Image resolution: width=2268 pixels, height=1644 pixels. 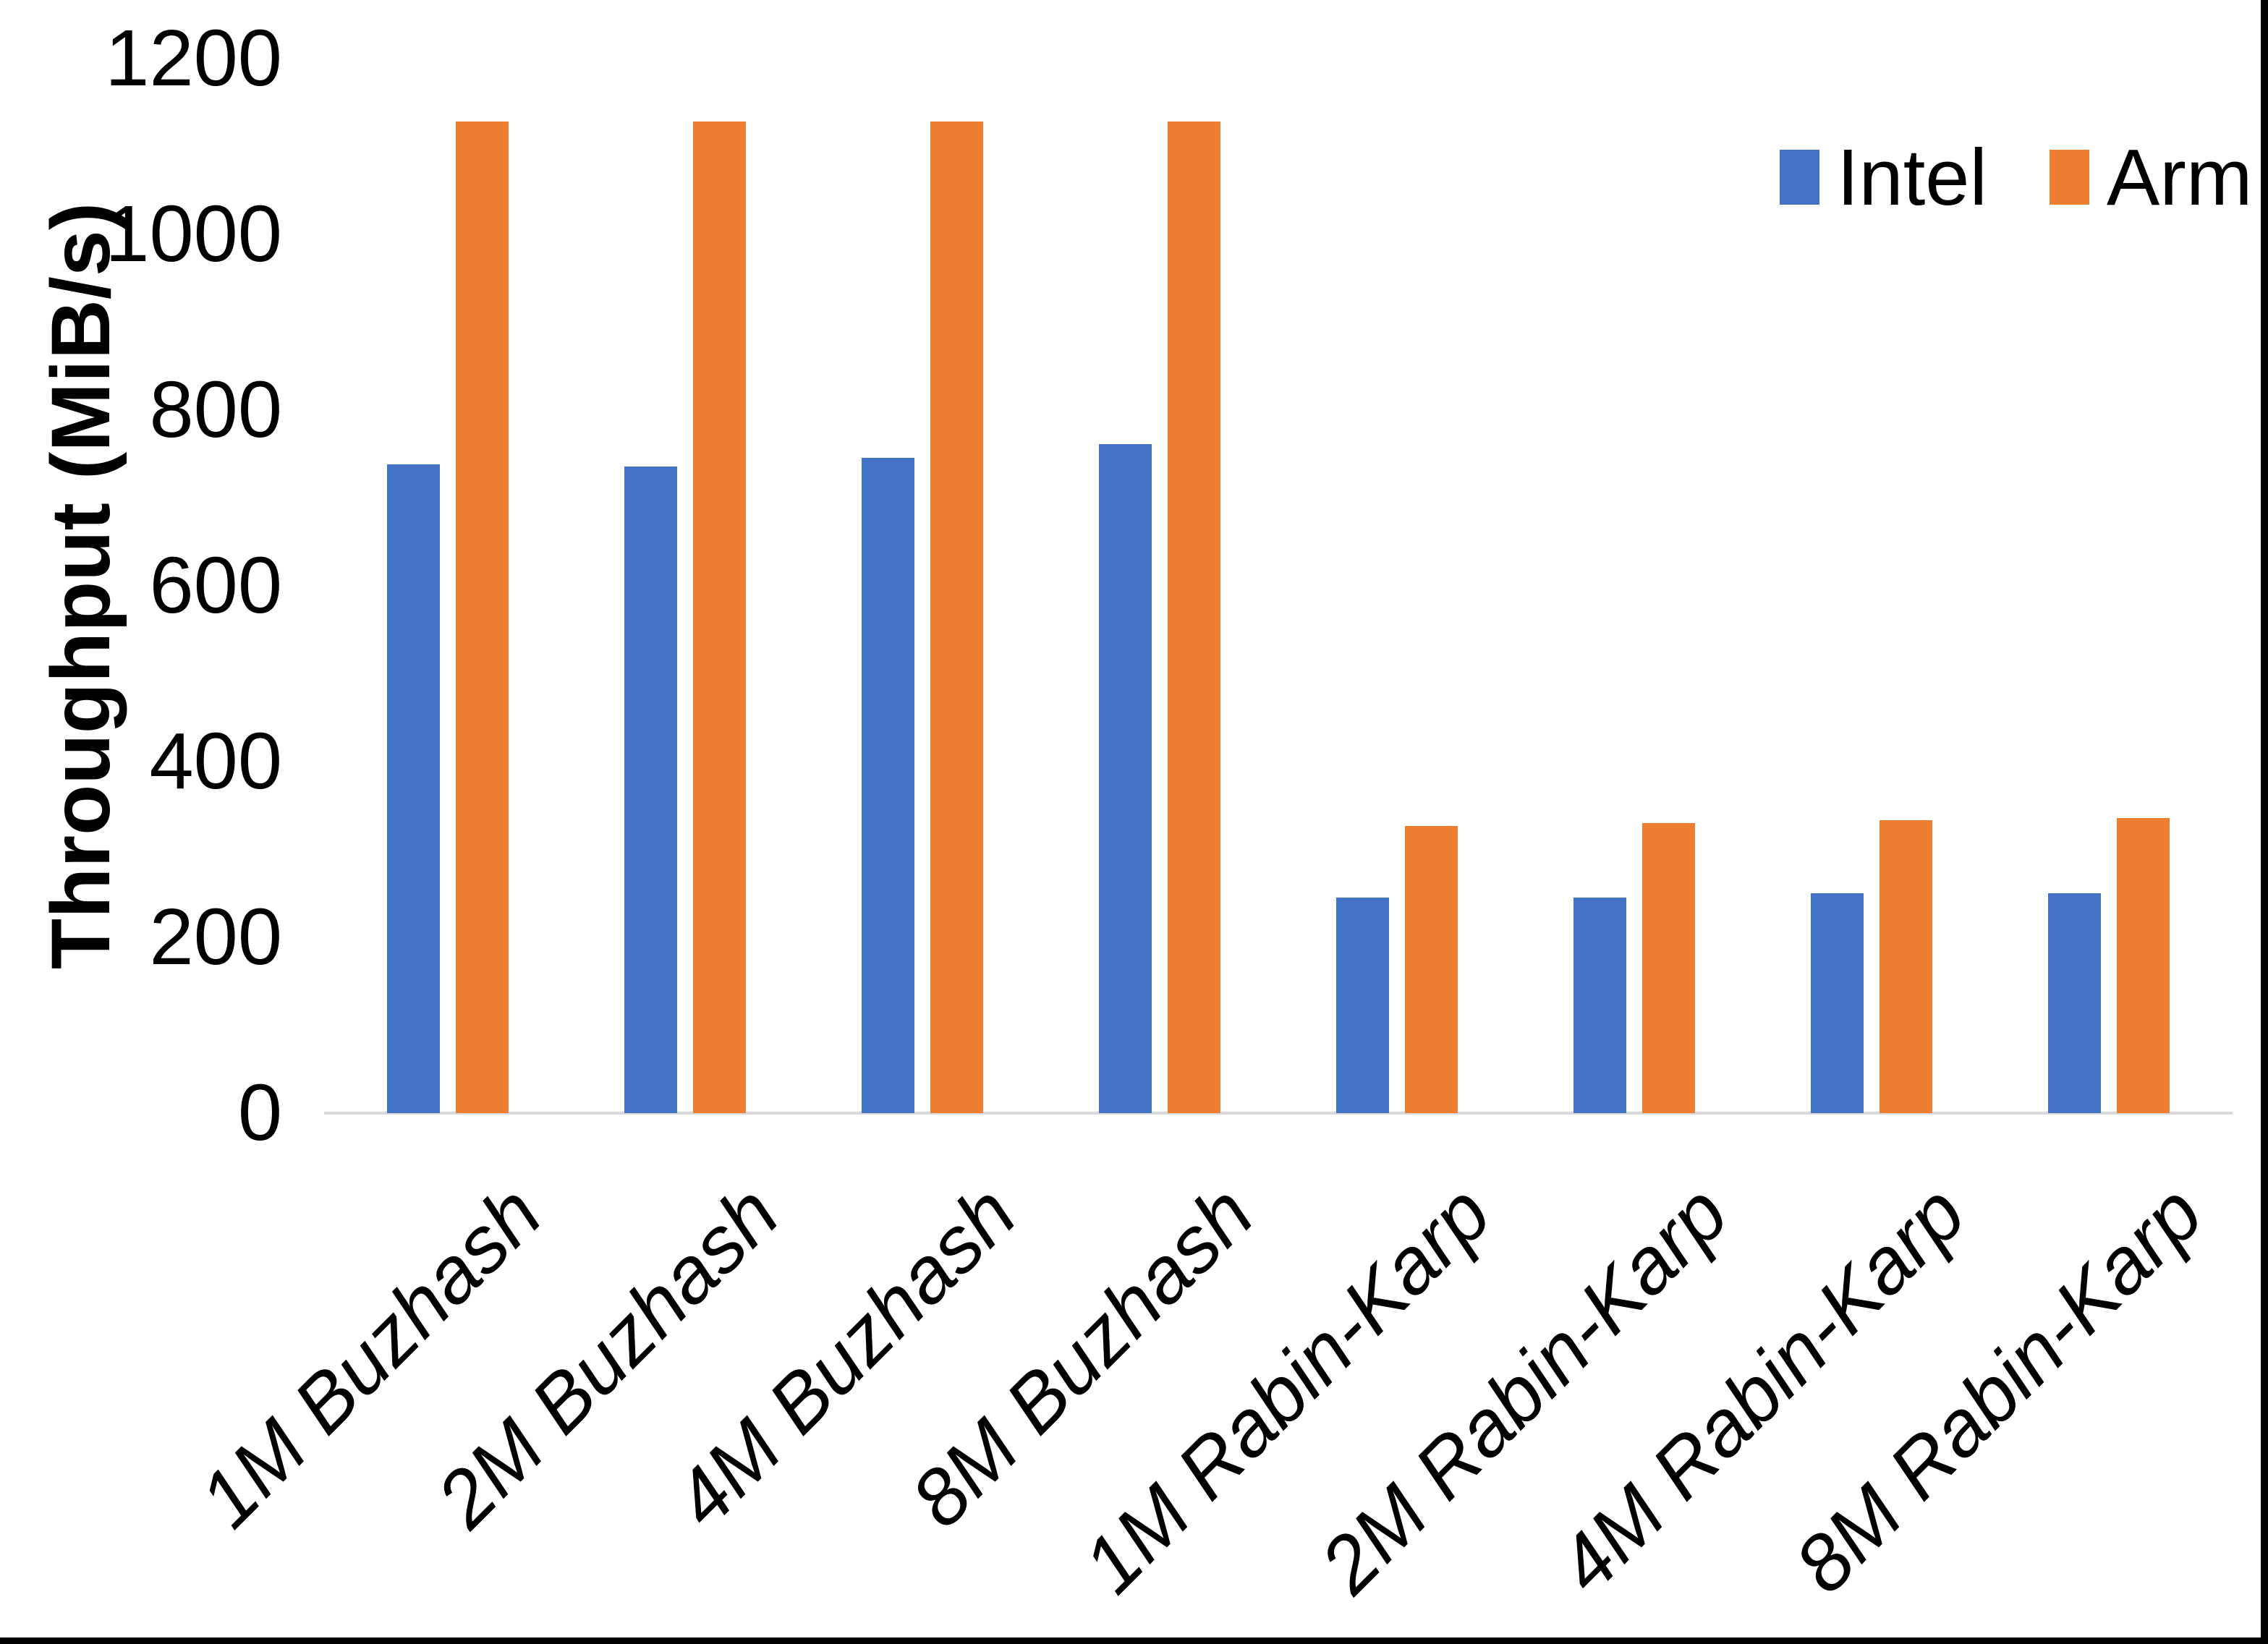 What do you see at coordinates (2264, 822) in the screenshot?
I see `screen-border-right` at bounding box center [2264, 822].